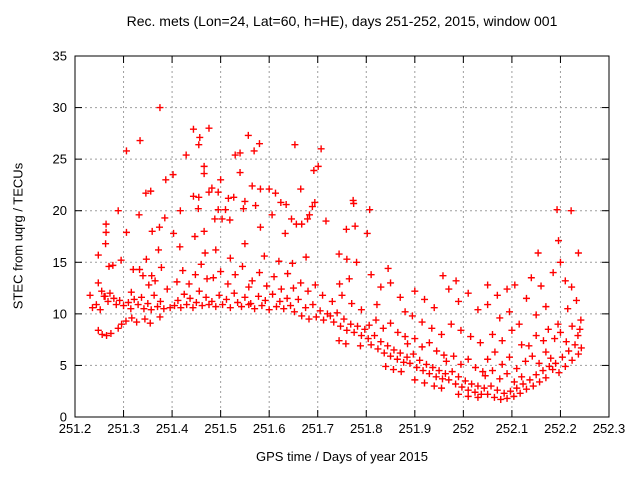  Describe the element at coordinates (366, 428) in the screenshot. I see `x-tick-label: 251.8` at that location.